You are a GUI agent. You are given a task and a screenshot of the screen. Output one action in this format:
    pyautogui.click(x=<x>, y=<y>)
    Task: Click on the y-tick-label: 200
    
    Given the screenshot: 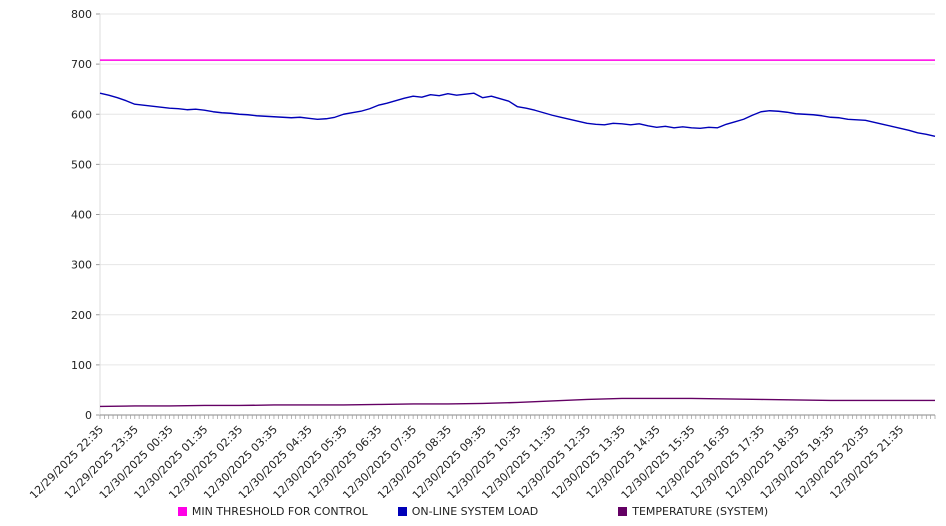 What is the action you would take?
    pyautogui.click(x=81, y=315)
    